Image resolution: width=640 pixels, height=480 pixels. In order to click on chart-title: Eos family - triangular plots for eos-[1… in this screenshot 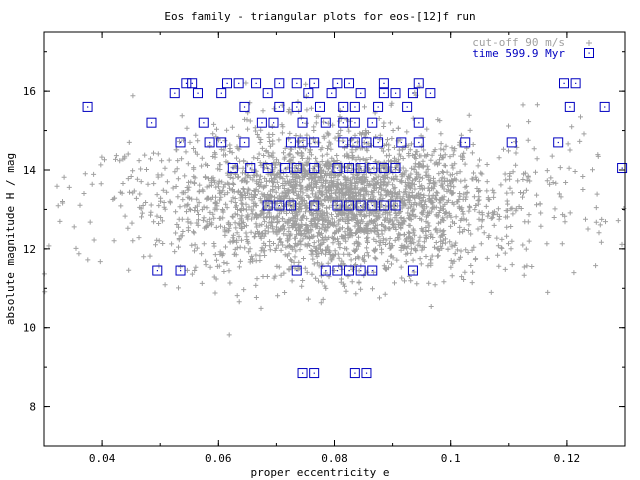, I will do `click(319, 16)`.